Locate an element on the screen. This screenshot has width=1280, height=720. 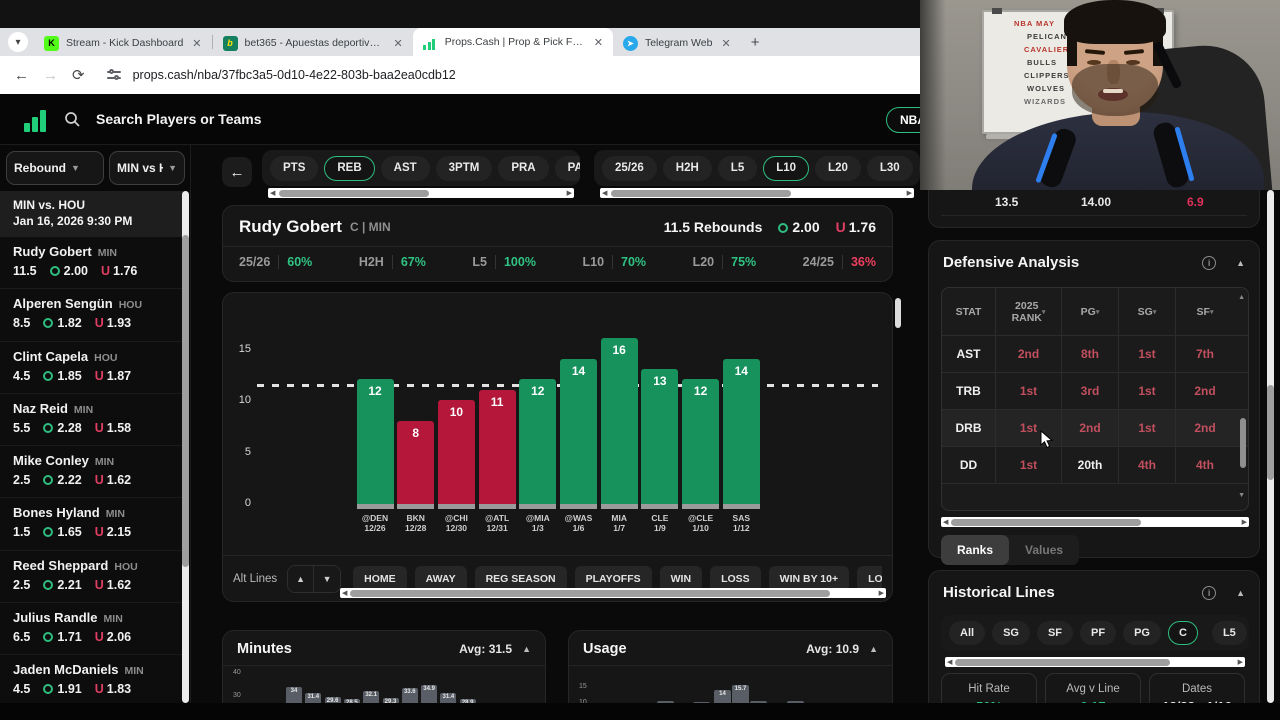
historical-pill-pg: PG is located at coordinates (1142, 633).